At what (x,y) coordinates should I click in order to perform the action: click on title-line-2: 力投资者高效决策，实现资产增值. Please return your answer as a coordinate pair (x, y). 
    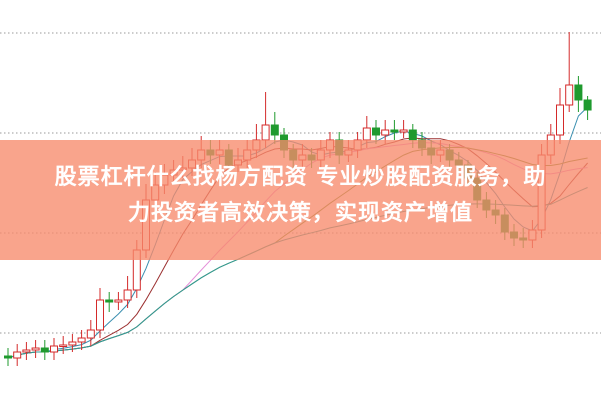
    Looking at the image, I should click on (300, 213).